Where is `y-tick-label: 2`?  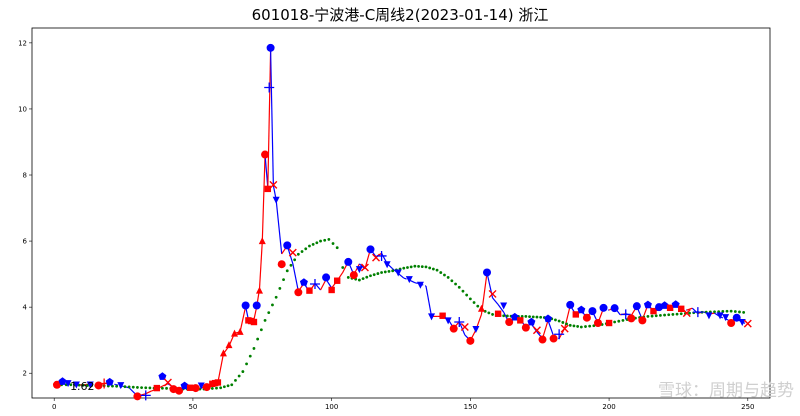 y-tick-label: 2 is located at coordinates (25, 374).